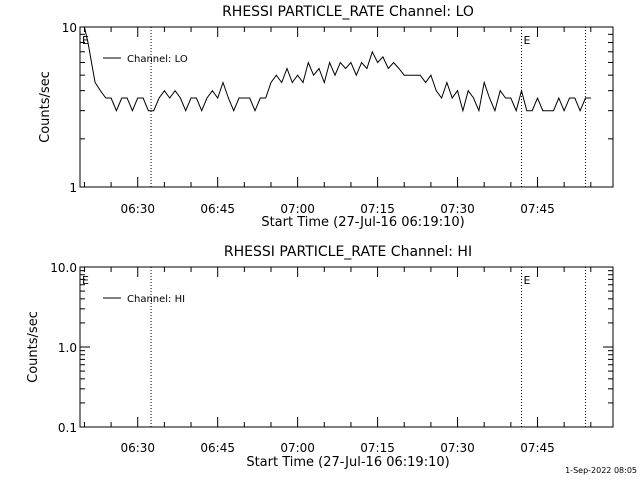 Image resolution: width=640 pixels, height=480 pixels. What do you see at coordinates (156, 299) in the screenshot?
I see `legend-label-hi: Channel: HI` at bounding box center [156, 299].